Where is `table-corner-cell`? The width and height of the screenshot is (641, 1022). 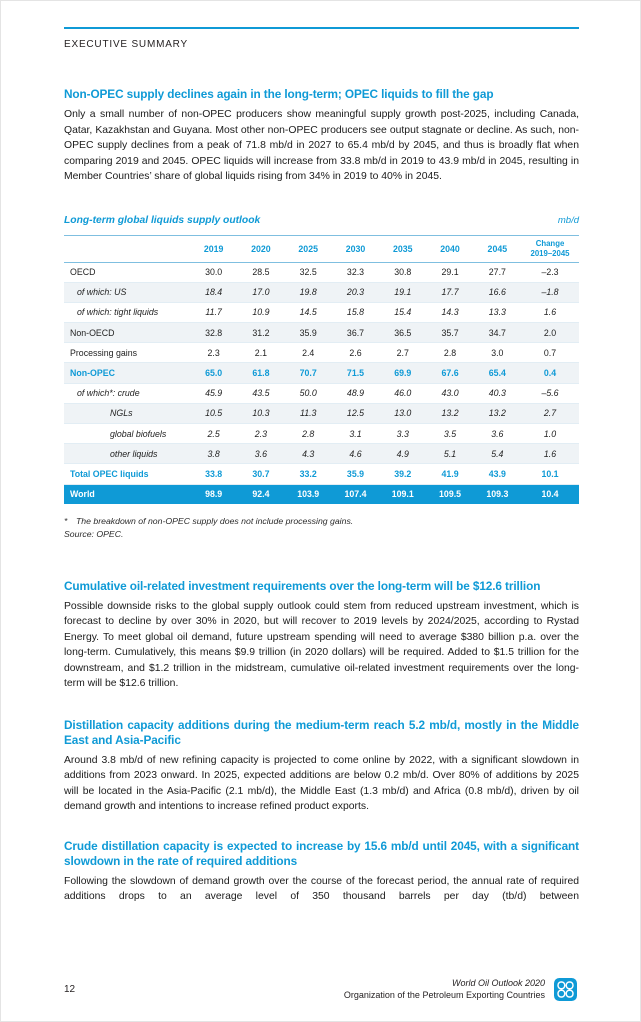
table-corner-cell is located at coordinates (127, 248).